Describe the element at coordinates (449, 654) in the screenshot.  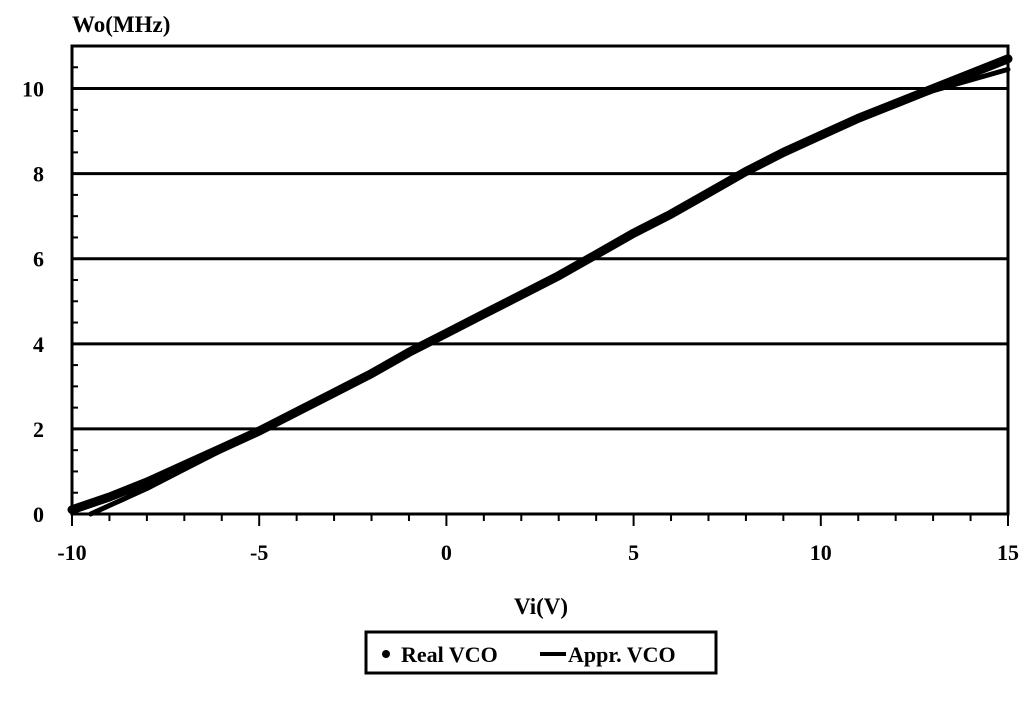
I see `legend-label-real-vco: Real VCO` at that location.